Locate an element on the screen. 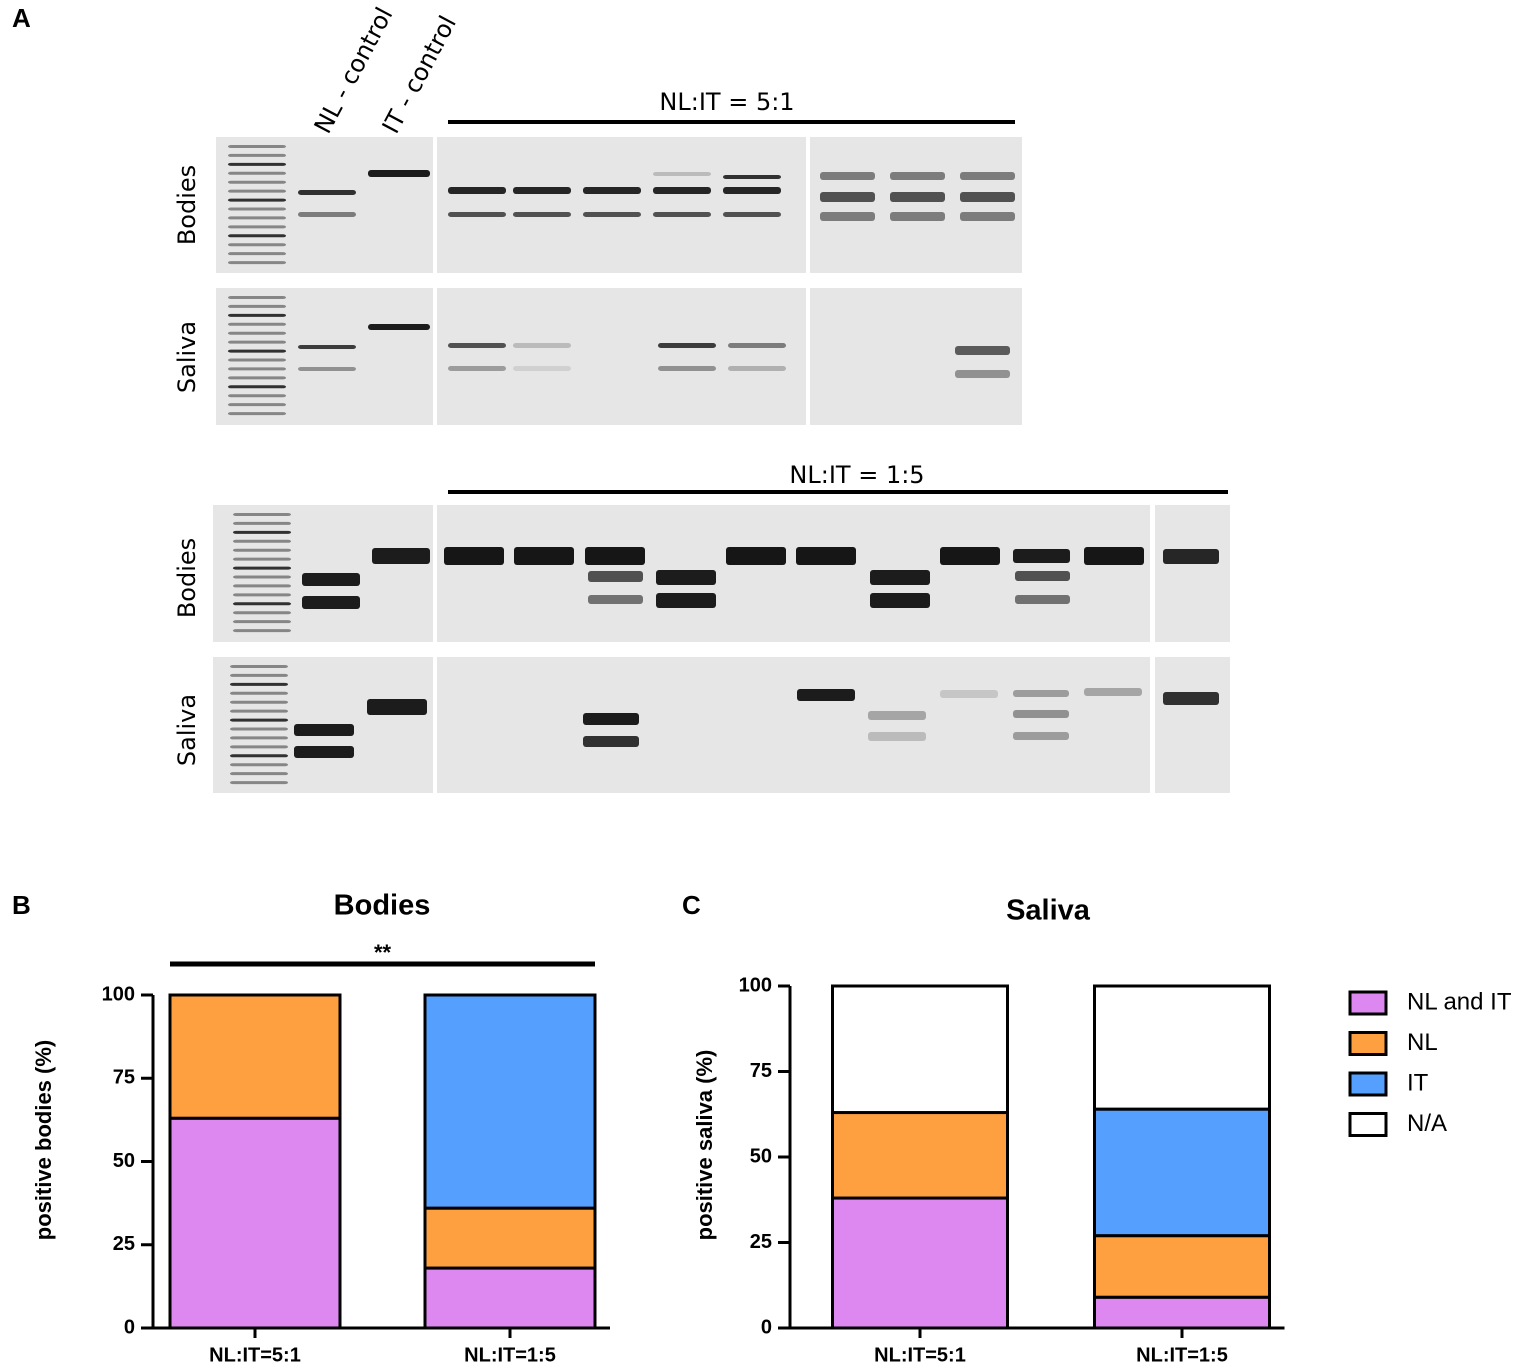 The height and width of the screenshot is (1368, 1535). y-axis-label: positive saliva (%) is located at coordinates (704, 1145).